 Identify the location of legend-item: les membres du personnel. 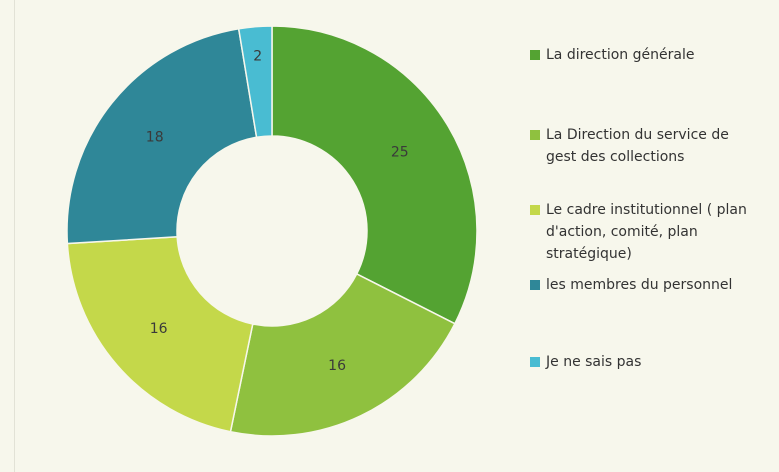
(646, 285).